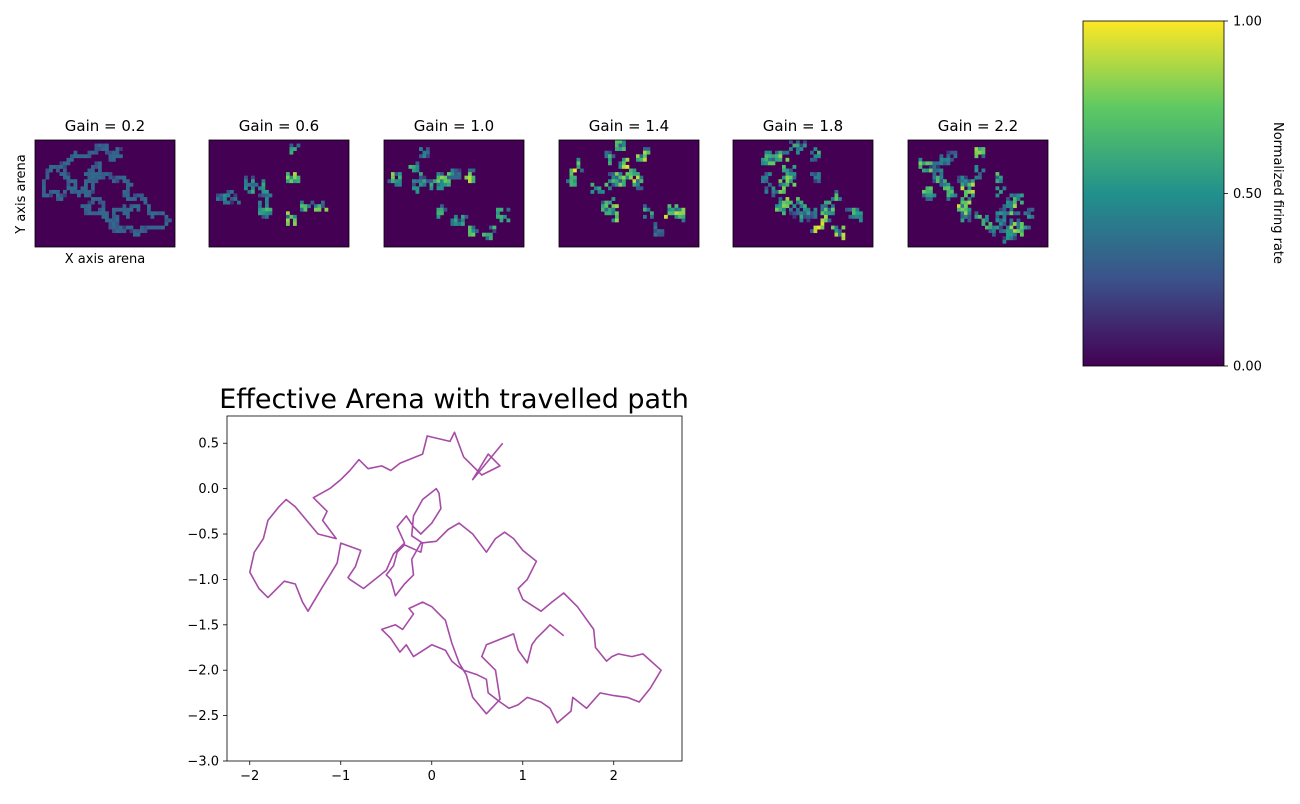 The image size is (1300, 804). What do you see at coordinates (629, 126) in the screenshot?
I see `heatmap-title: Gain = 1.4` at bounding box center [629, 126].